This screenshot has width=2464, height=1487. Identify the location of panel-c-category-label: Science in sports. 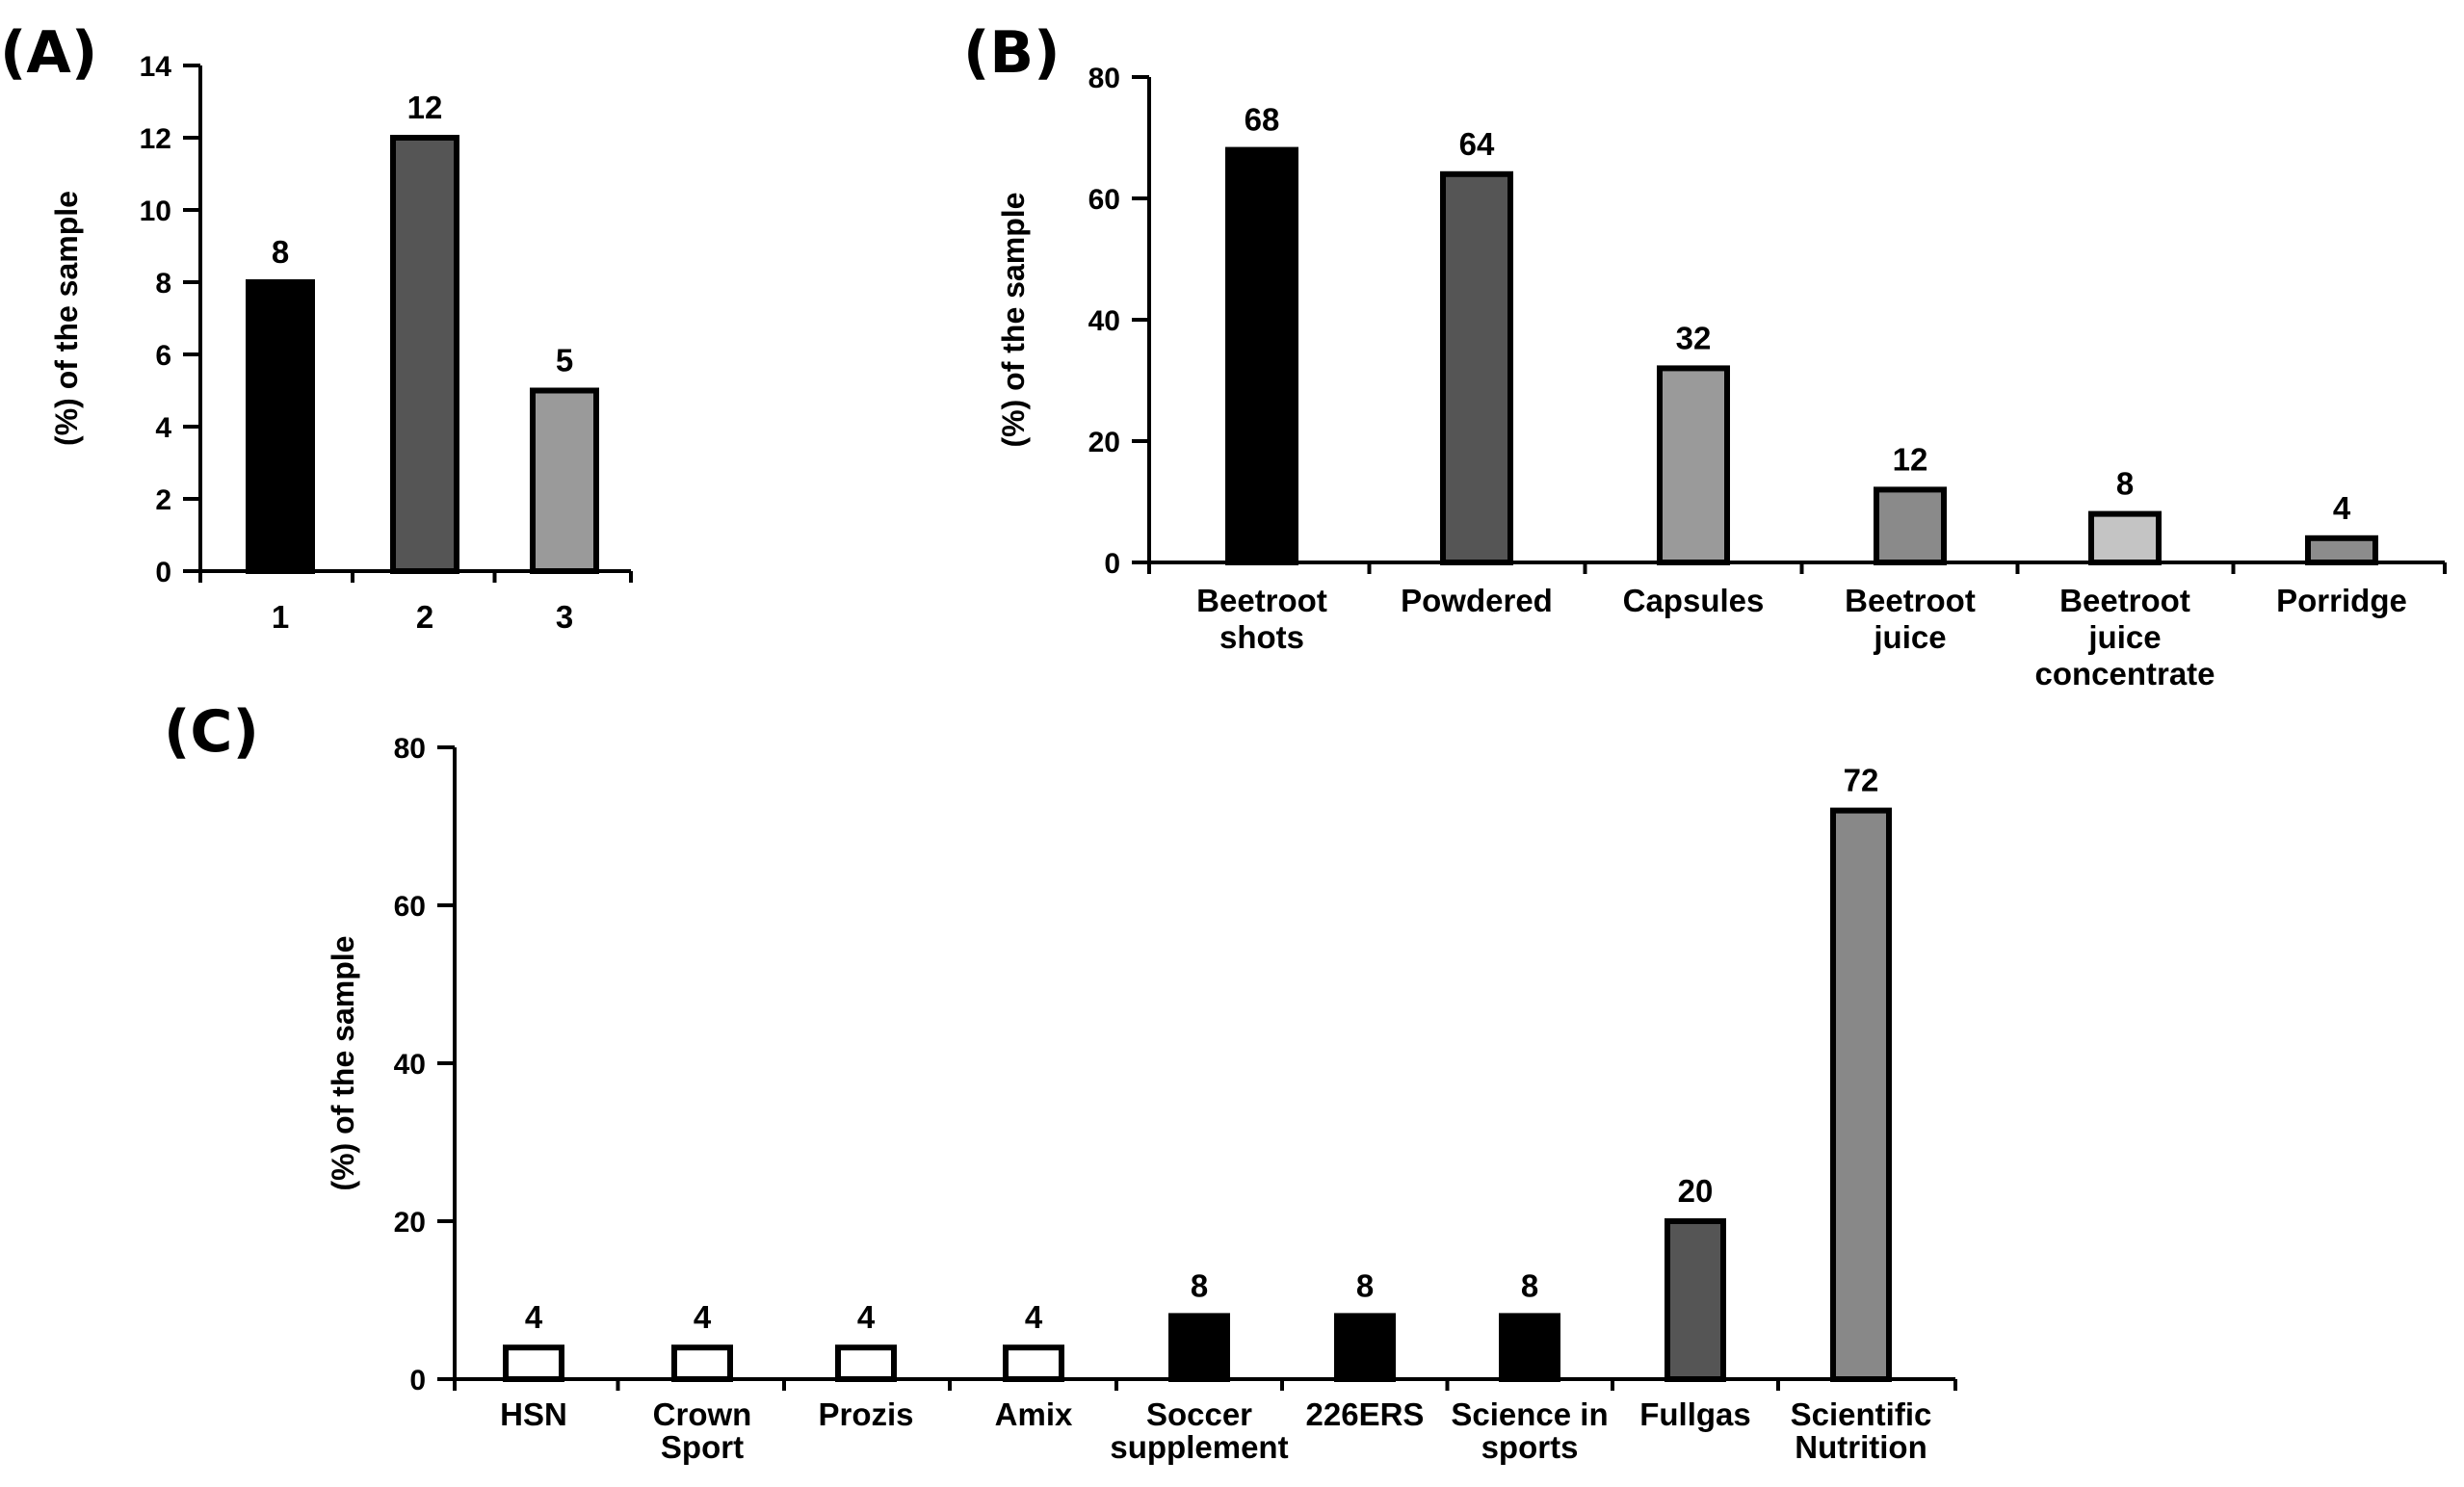
(1529, 1430).